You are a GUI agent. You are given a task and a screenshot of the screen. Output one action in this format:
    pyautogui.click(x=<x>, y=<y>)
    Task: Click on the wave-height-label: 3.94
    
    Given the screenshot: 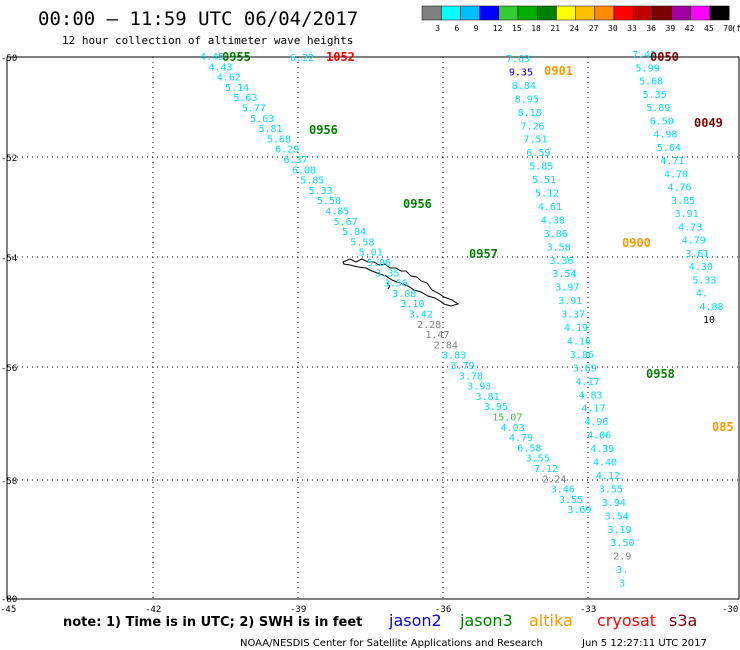 What is the action you would take?
    pyautogui.click(x=614, y=503)
    